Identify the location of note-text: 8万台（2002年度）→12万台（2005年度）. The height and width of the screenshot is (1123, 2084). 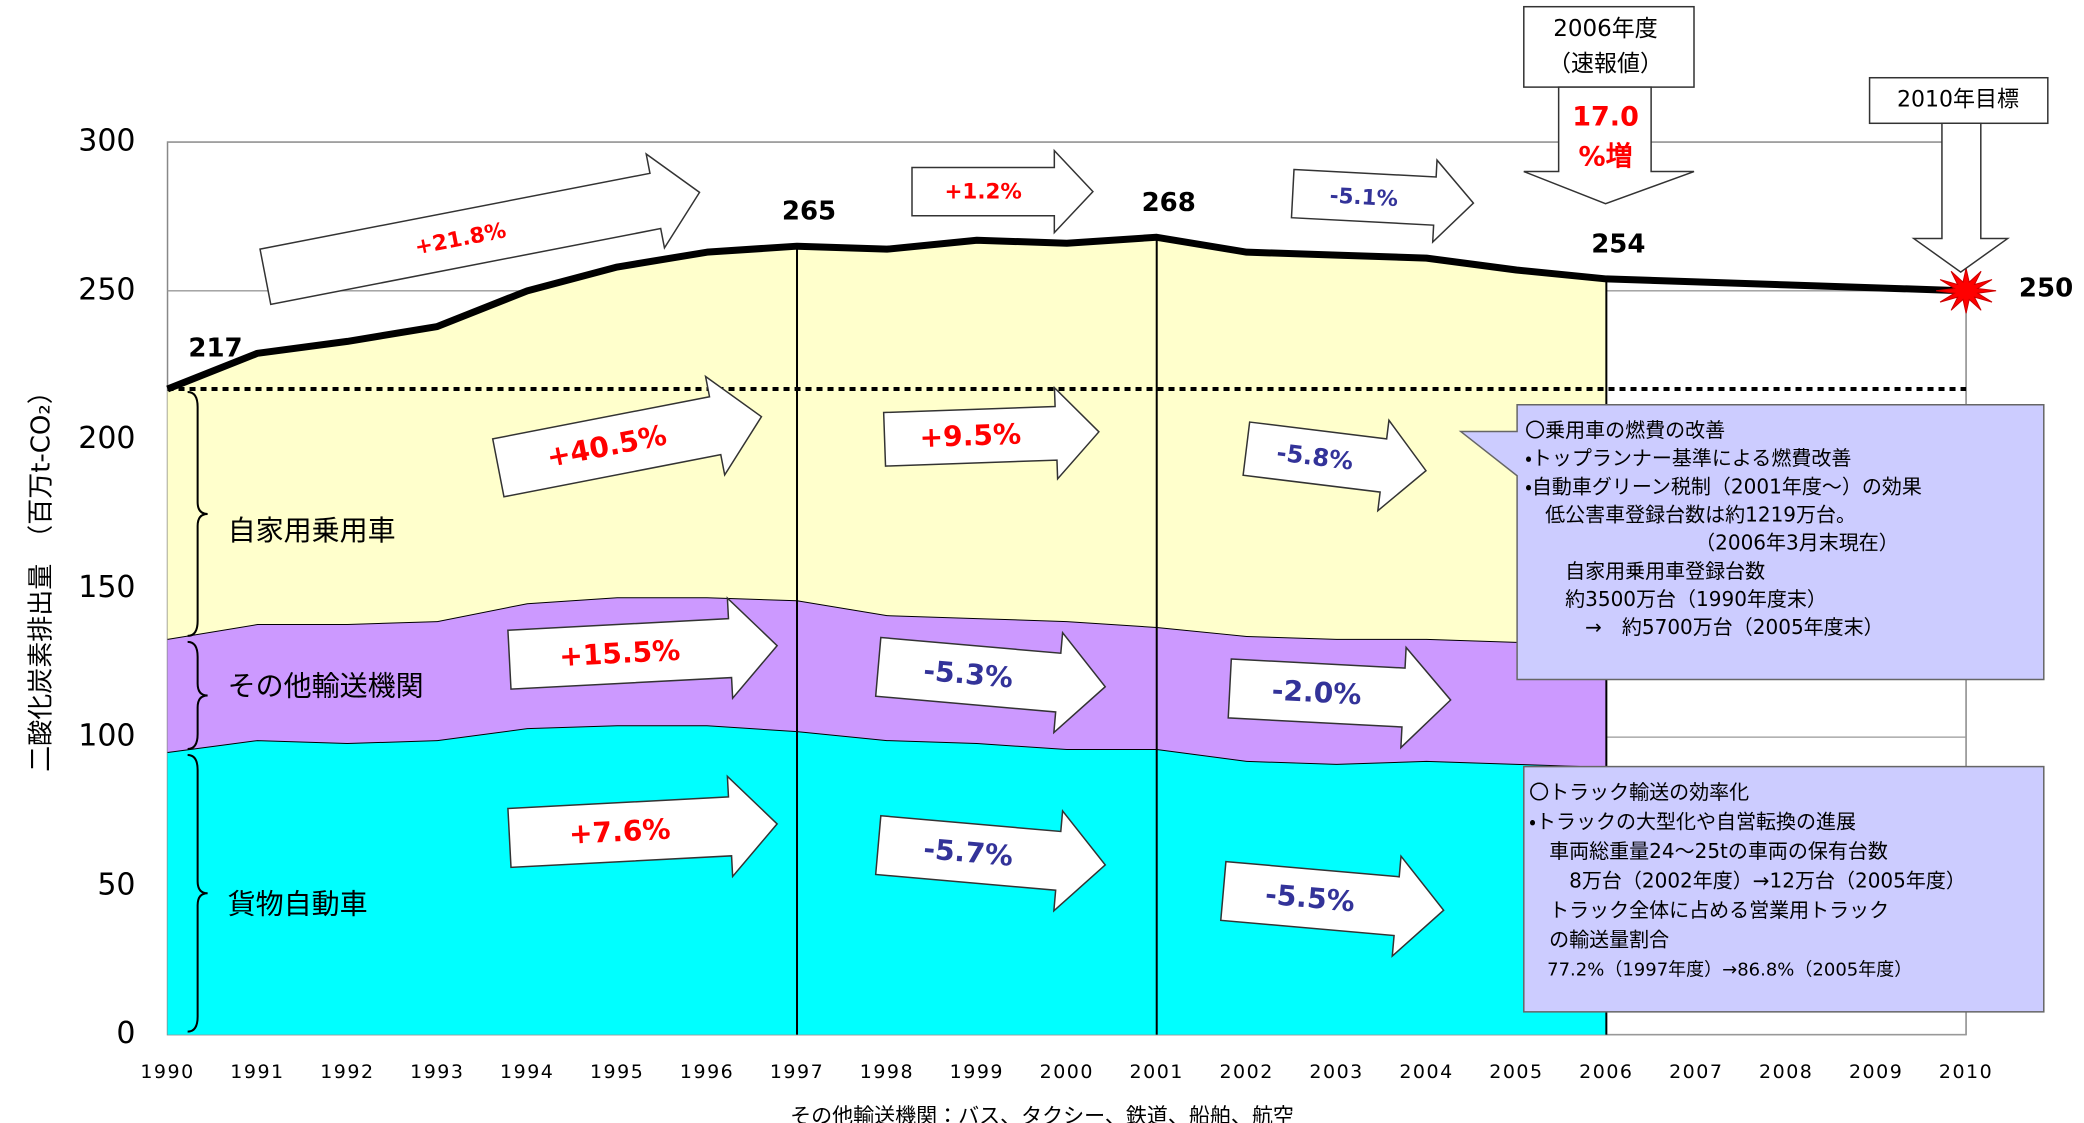
(1747, 880).